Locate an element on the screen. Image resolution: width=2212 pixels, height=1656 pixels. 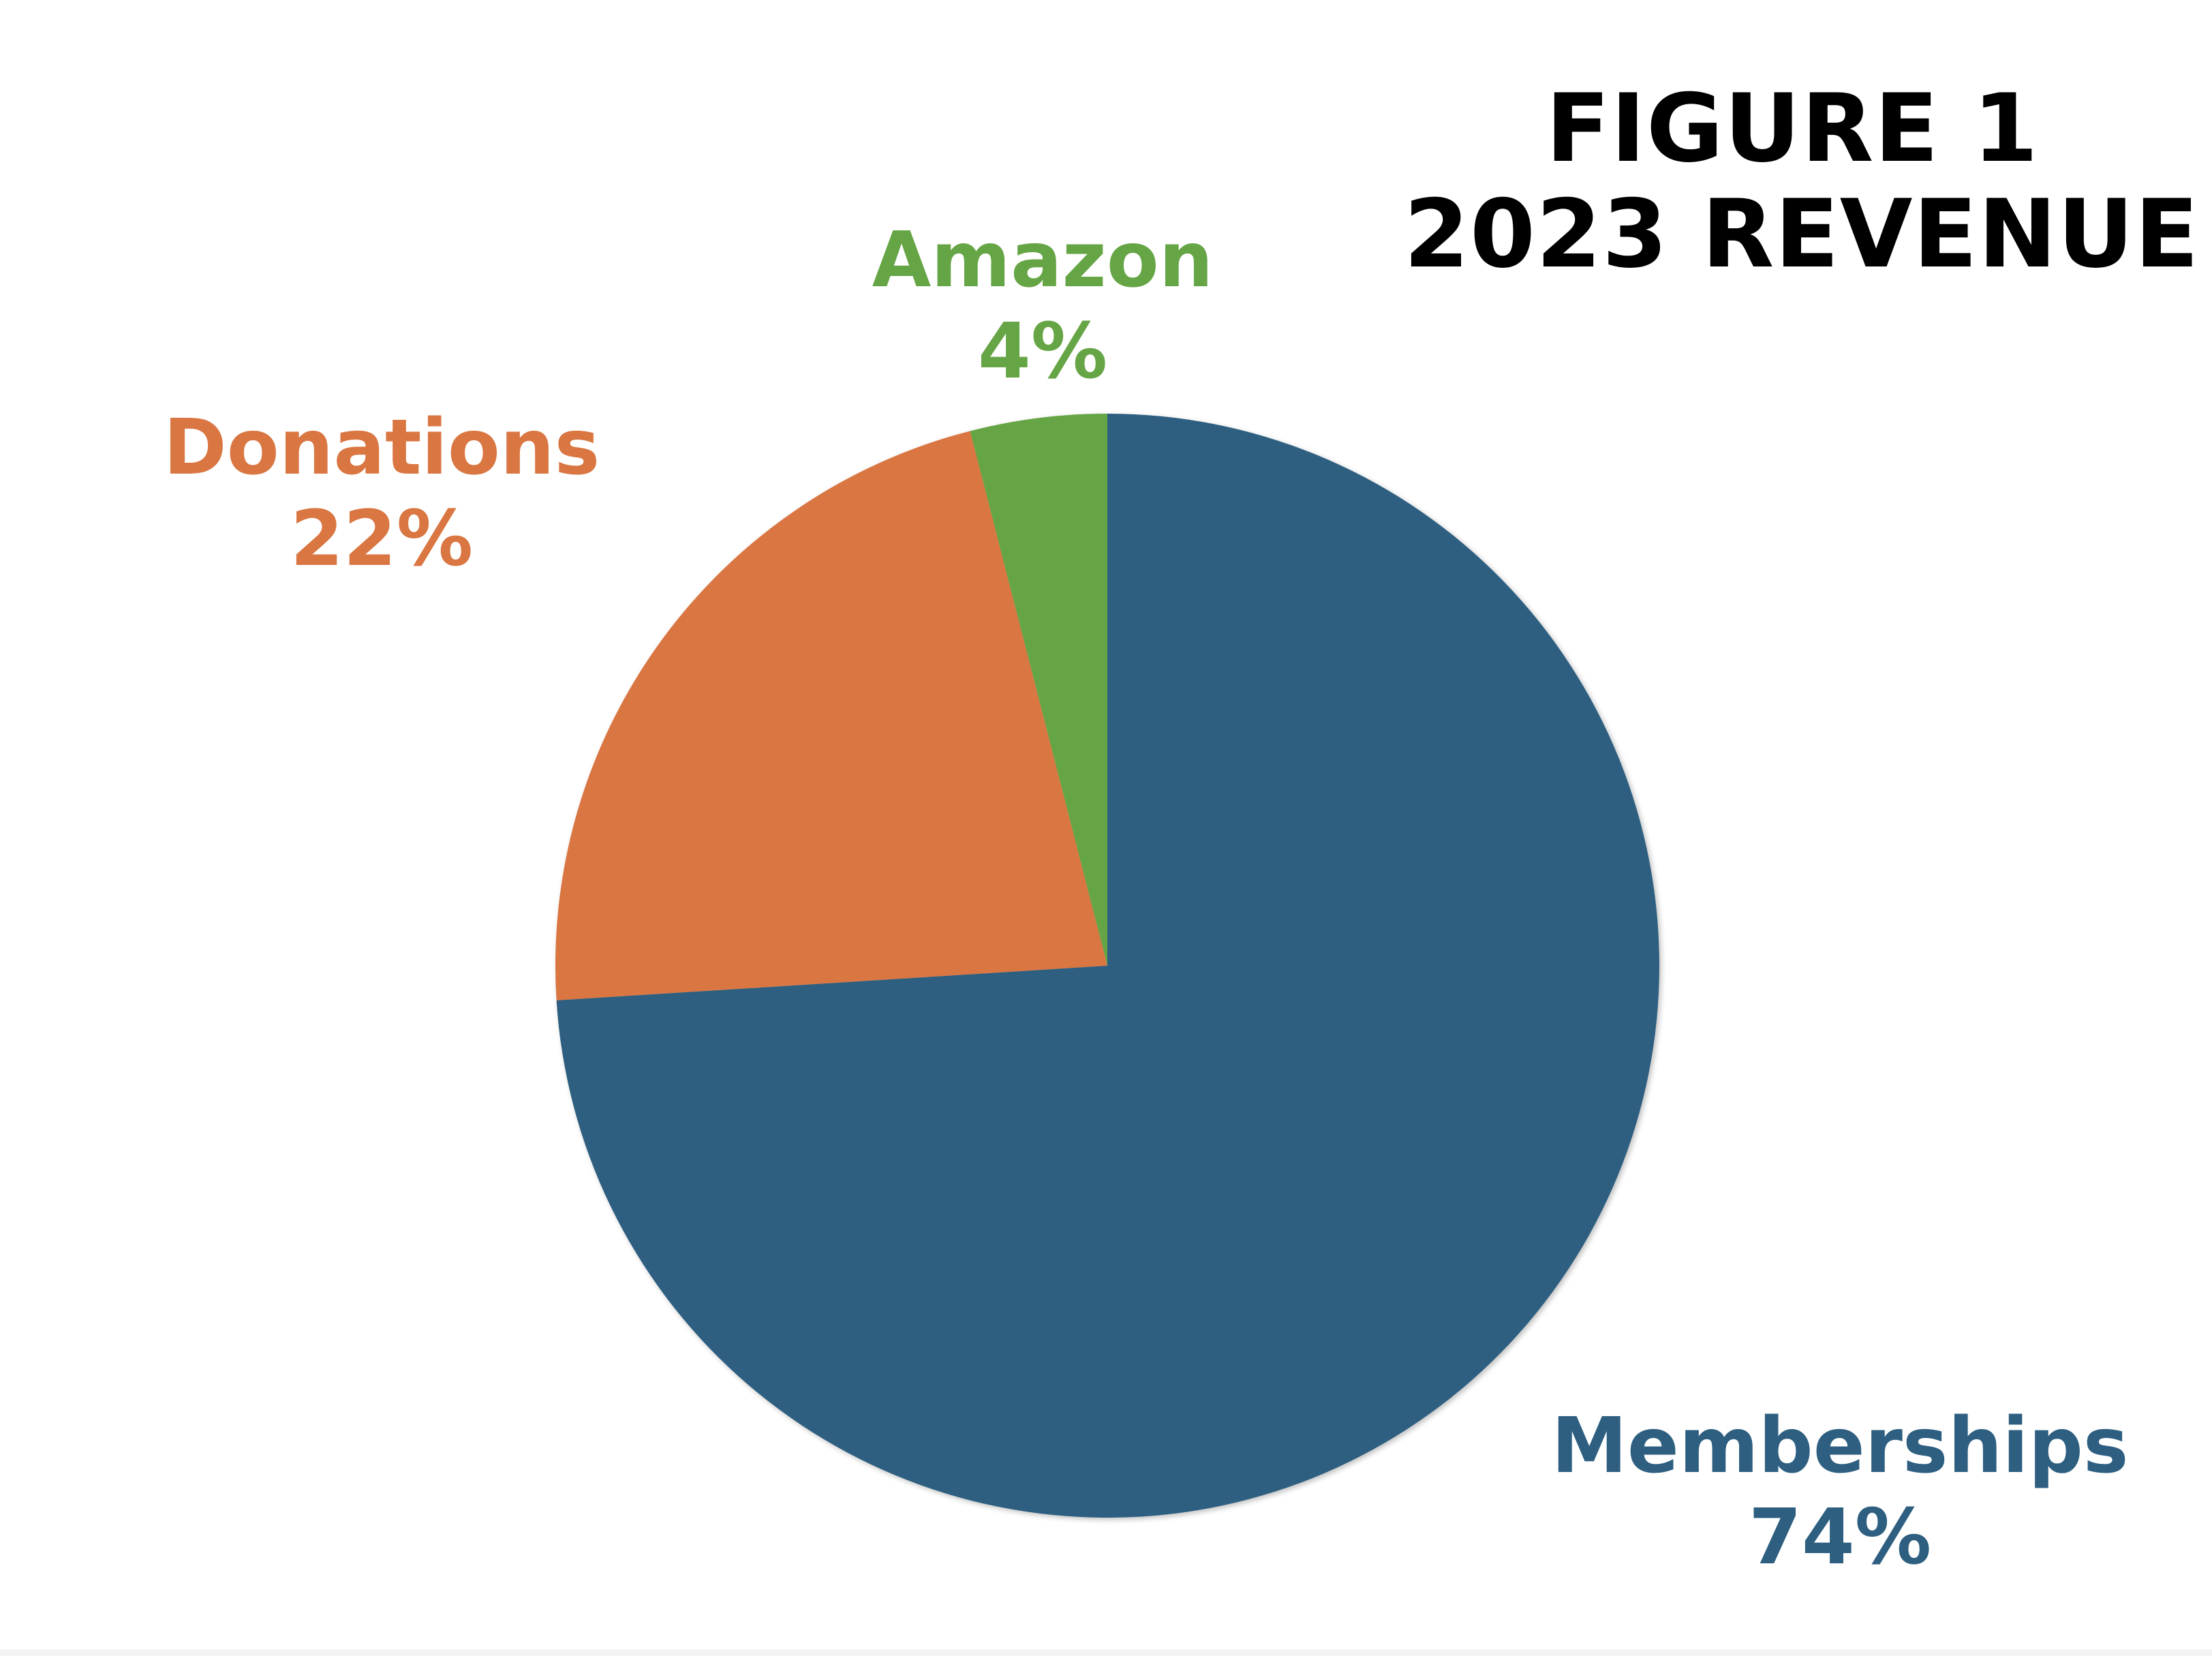
slice-label-amazon: Amazon 4% is located at coordinates (1042, 306).